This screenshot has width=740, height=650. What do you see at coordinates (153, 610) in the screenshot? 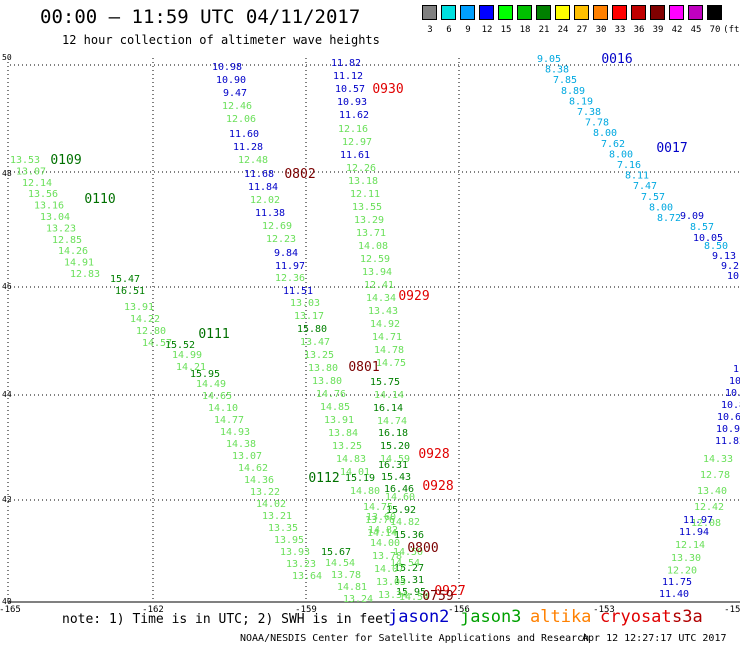
I see `longitude-label: -162` at bounding box center [153, 610].